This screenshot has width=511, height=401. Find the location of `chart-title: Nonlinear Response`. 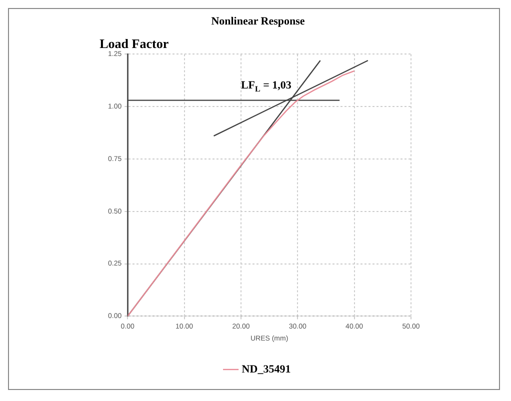

chart-title: Nonlinear Response is located at coordinates (258, 21).